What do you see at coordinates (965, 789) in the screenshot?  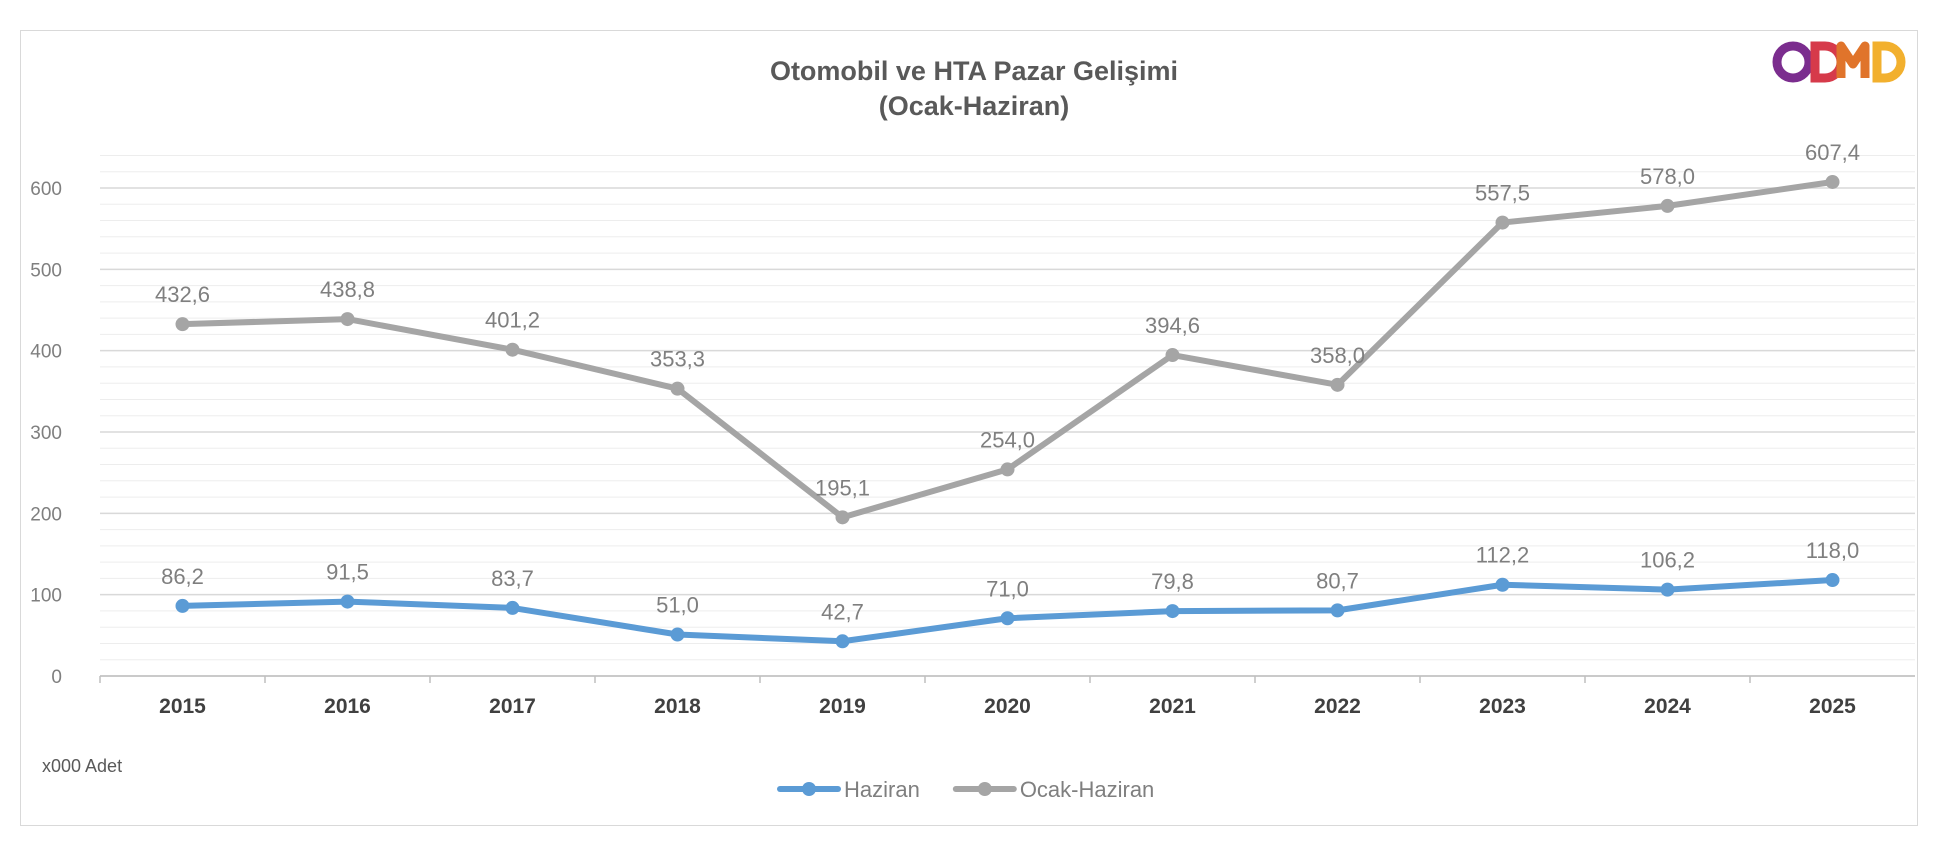 I see `legend: Haziran Ocak-Haziran` at bounding box center [965, 789].